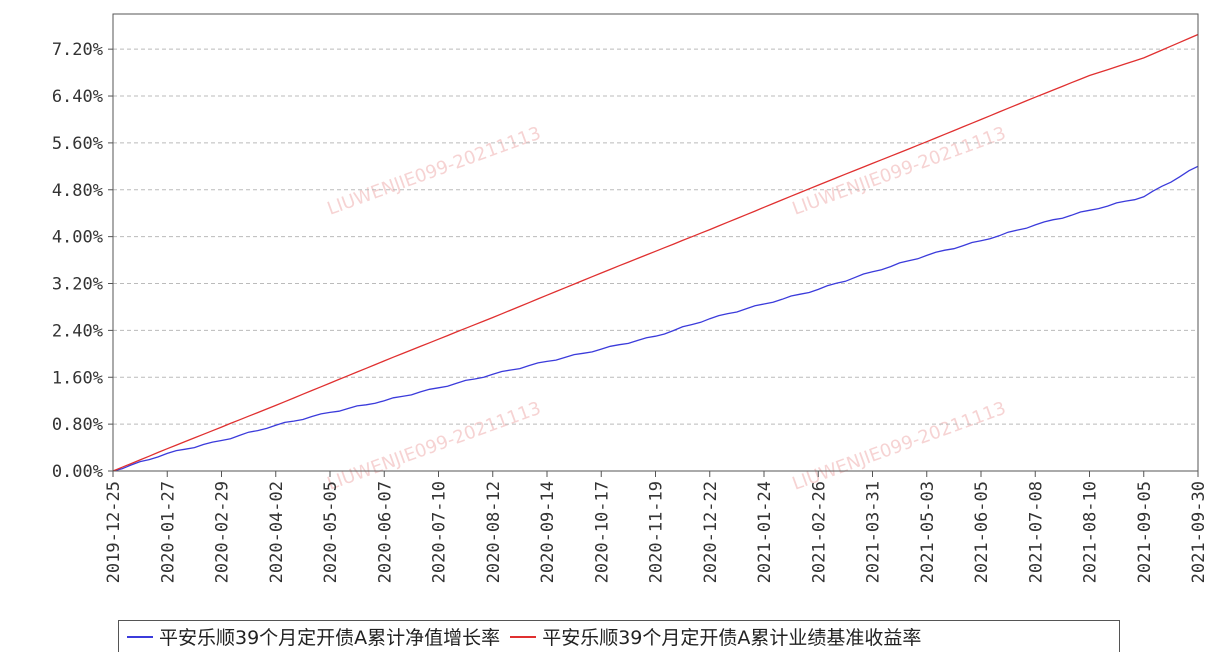  What do you see at coordinates (77, 97) in the screenshot?
I see `y-tick-label: 6.40%` at bounding box center [77, 97].